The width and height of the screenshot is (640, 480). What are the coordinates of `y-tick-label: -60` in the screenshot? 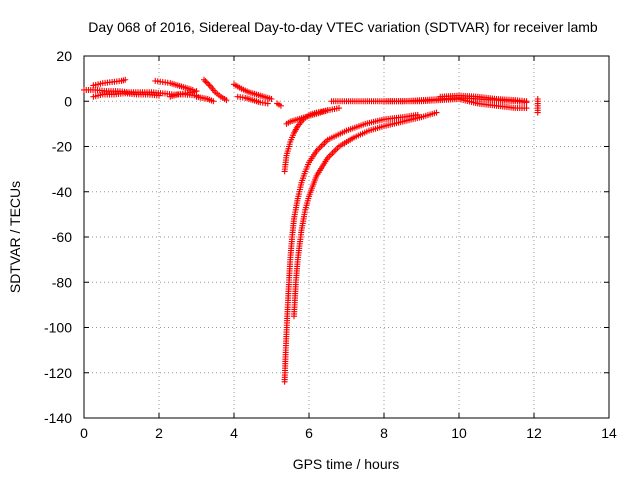 It's located at (62, 237).